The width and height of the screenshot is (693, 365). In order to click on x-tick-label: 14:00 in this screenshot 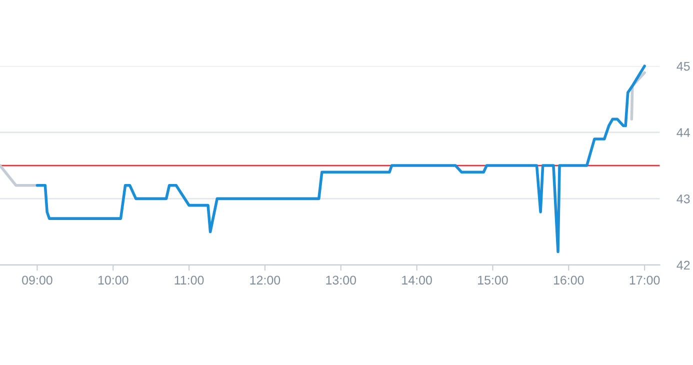, I will do `click(417, 280)`.